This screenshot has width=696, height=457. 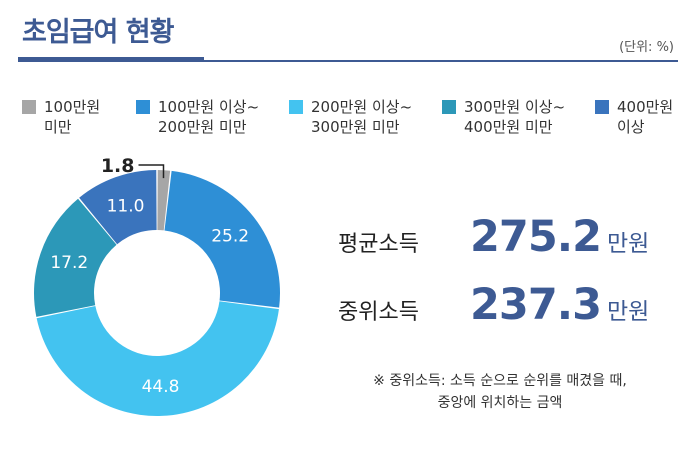 What do you see at coordinates (378, 244) in the screenshot?
I see `mean-income-label: 평균소득` at bounding box center [378, 244].